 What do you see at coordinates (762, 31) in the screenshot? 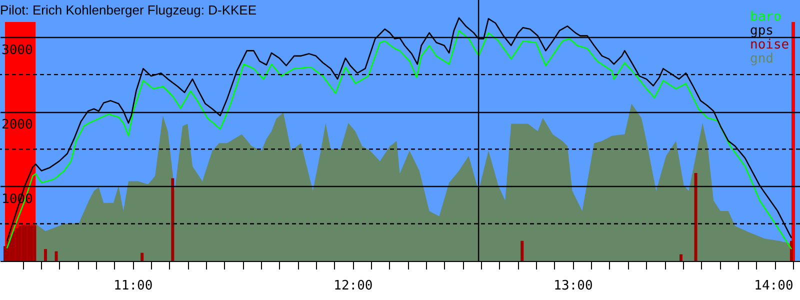
I see `text: gps` at bounding box center [762, 31].